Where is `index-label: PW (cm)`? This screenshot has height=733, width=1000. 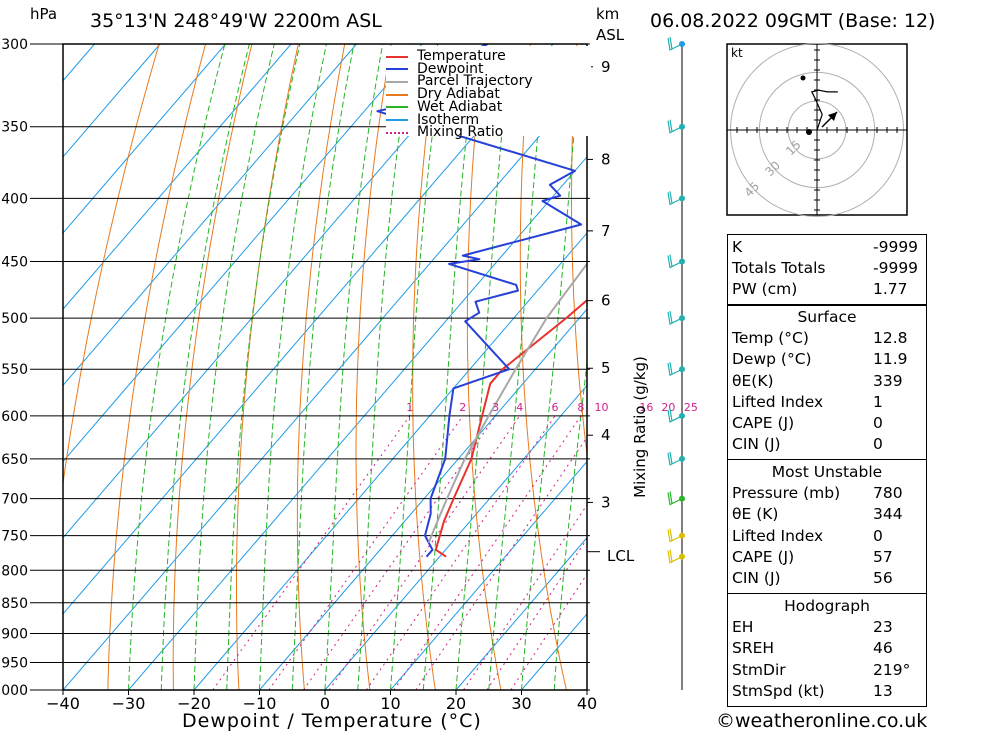
index-label: PW (cm) is located at coordinates (765, 289).